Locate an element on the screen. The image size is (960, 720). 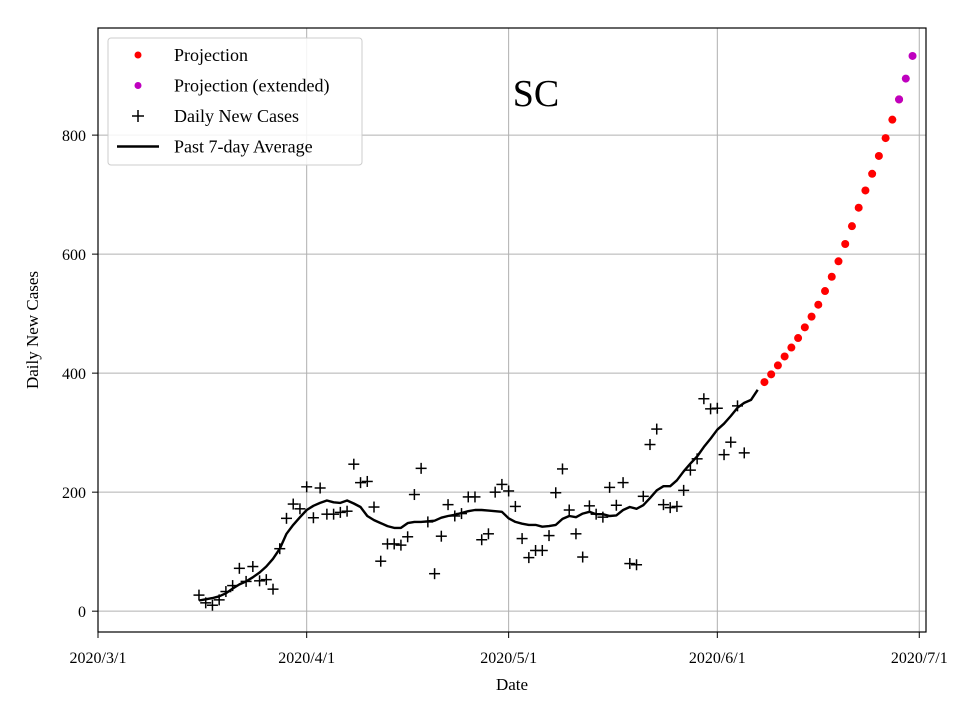
y-axis-label: Daily New Cases is located at coordinates (32, 330).